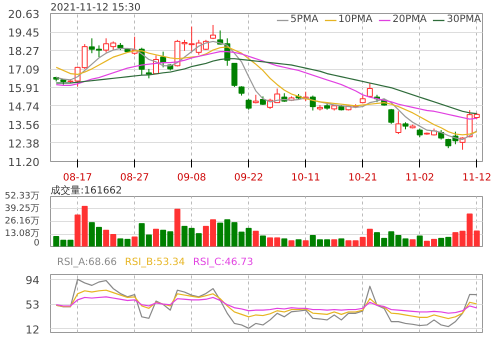 The height and width of the screenshot is (350, 499). Describe the element at coordinates (24, 162) in the screenshot. I see `y-tick-label: 11.20` at that location.